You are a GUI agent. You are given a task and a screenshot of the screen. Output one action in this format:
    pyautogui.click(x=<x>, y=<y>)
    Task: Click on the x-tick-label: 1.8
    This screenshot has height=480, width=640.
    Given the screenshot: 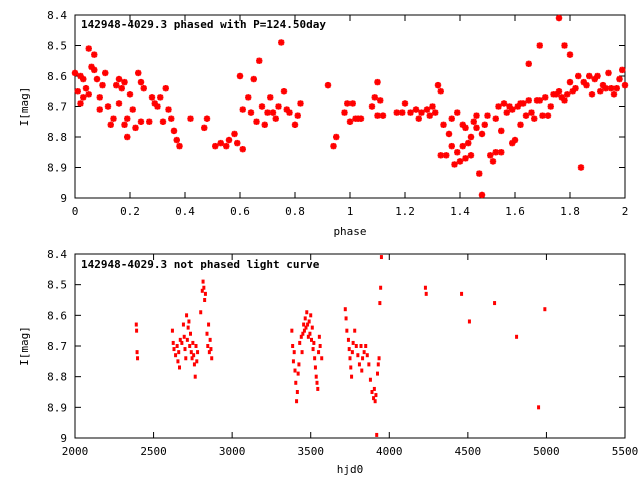 What is the action you would take?
    pyautogui.click(x=570, y=211)
    